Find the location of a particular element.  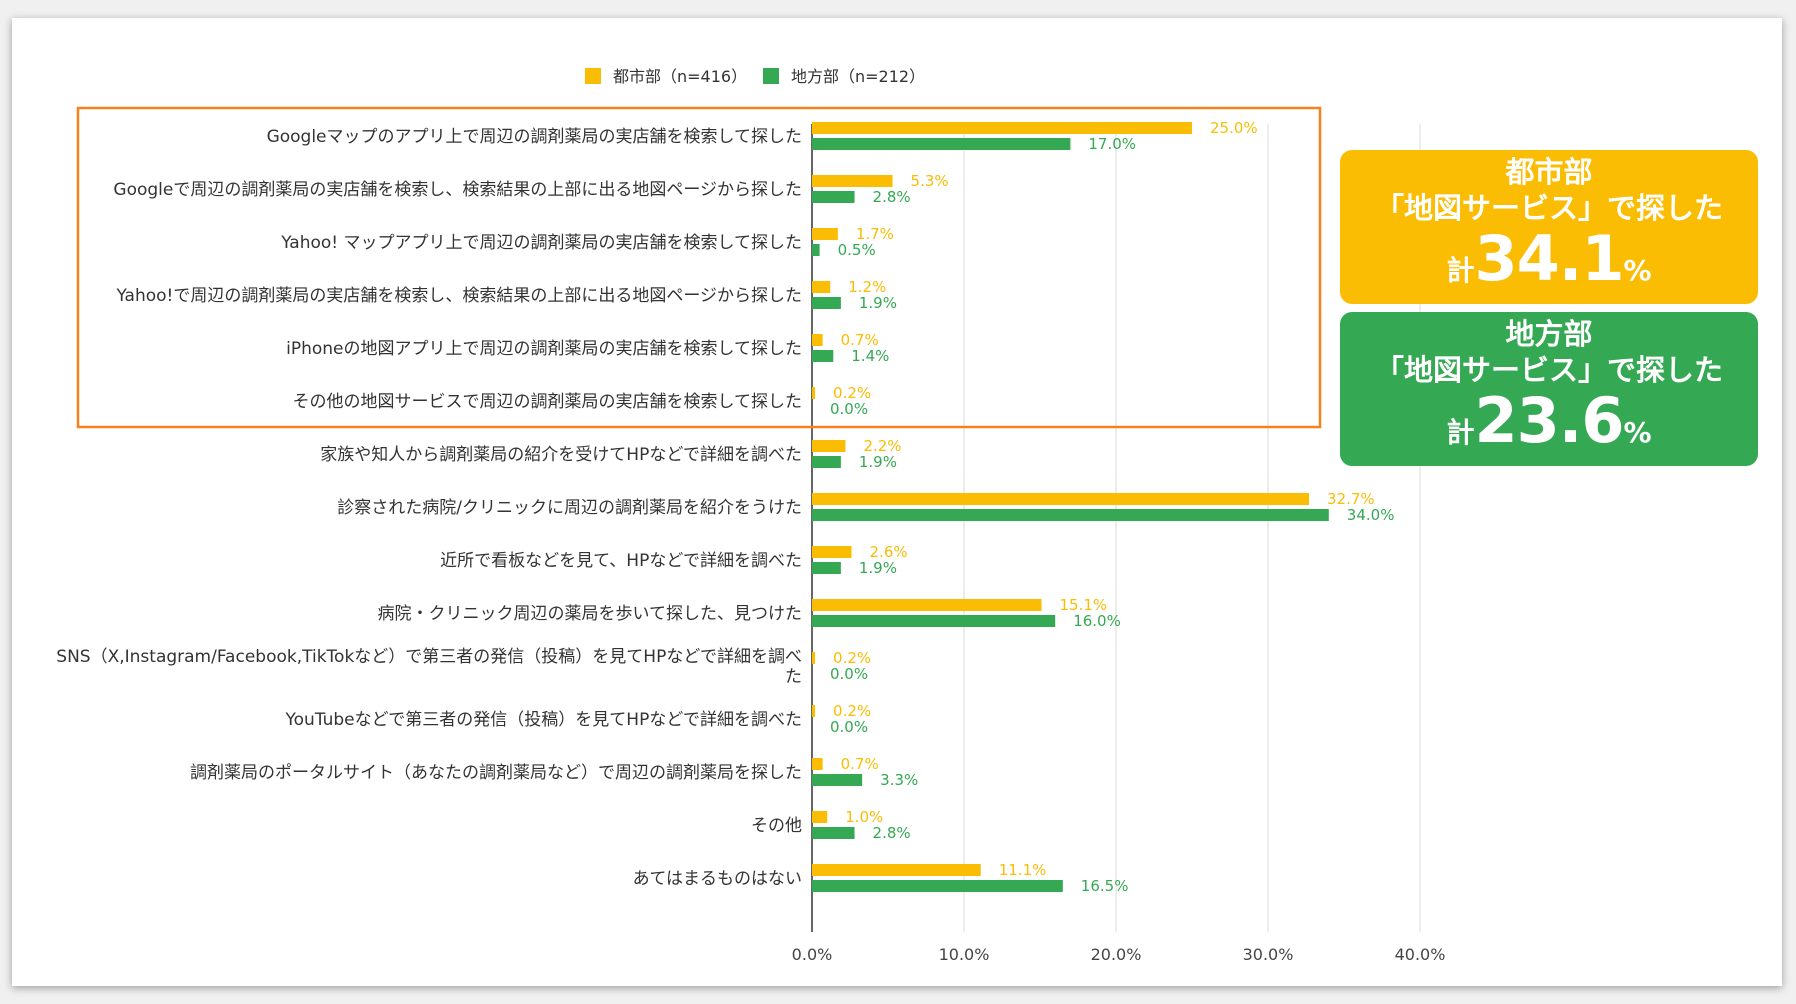

category-label-9: 病院・クリニック周辺の薬局を歩いて探した、見つけた is located at coordinates (590, 614).